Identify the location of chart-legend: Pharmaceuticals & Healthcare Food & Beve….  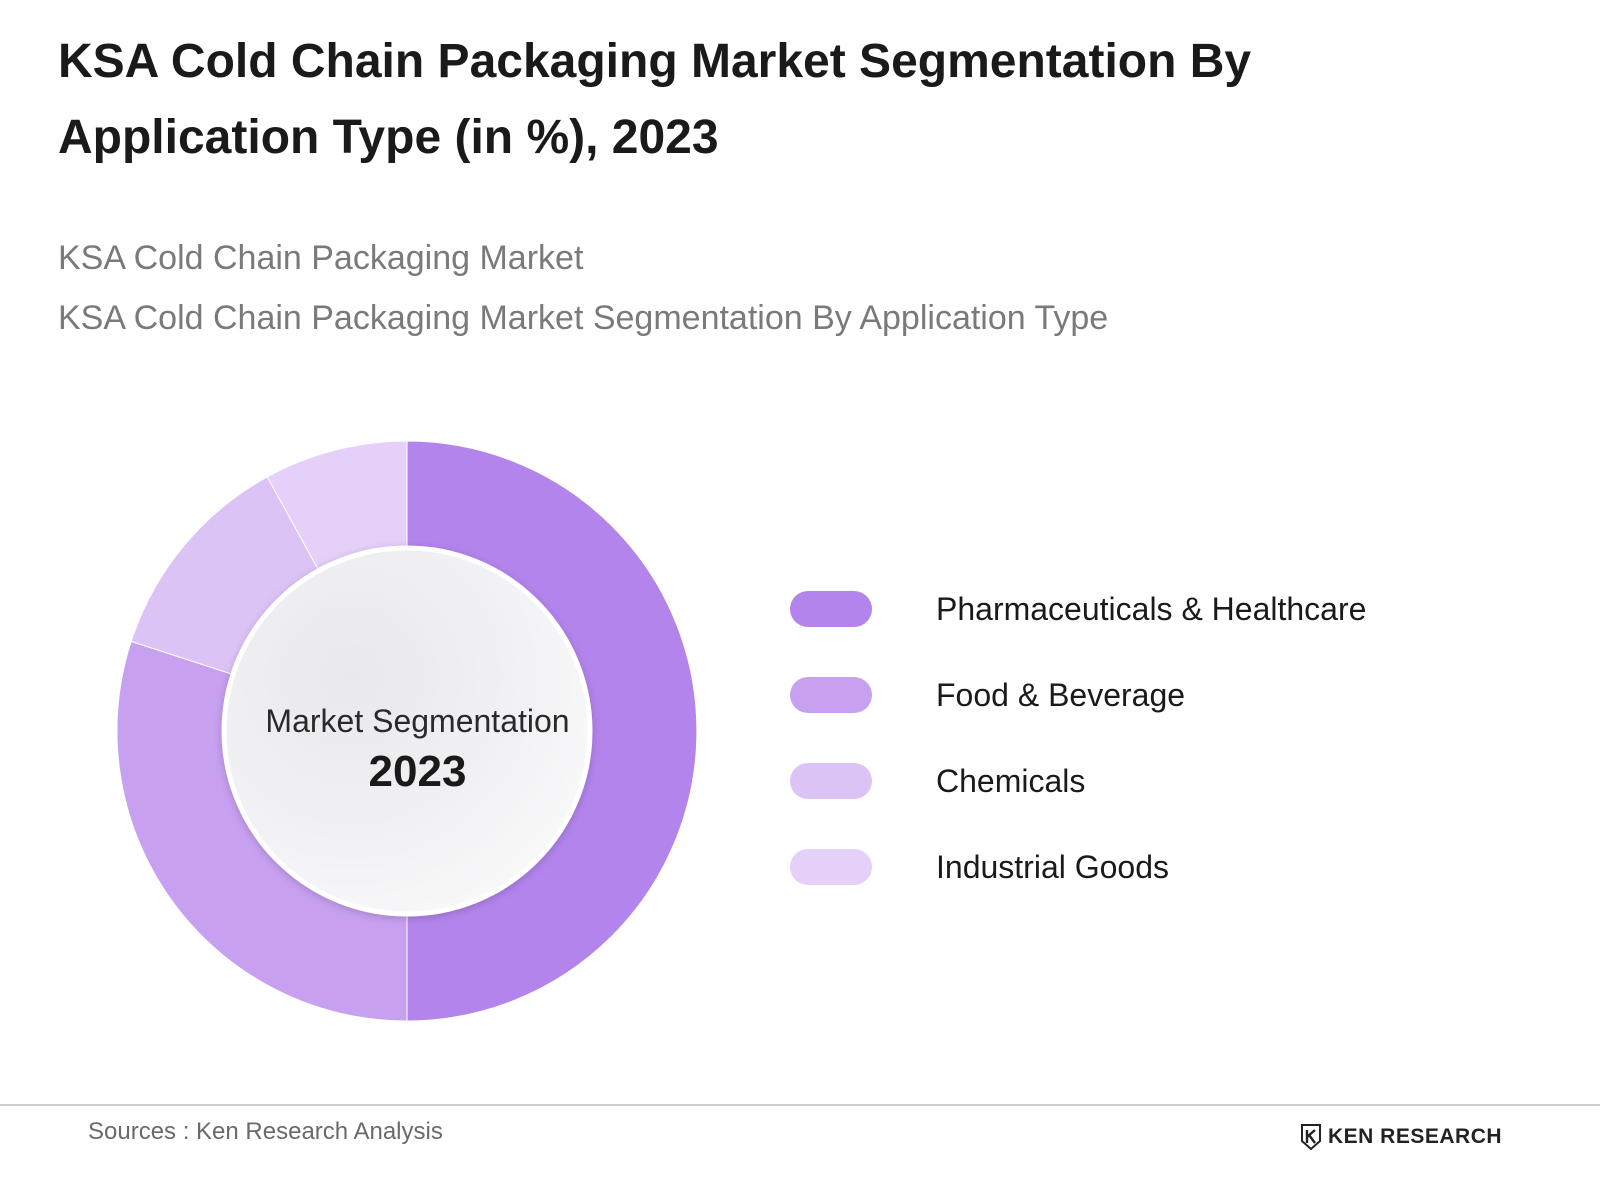
(1078, 738).